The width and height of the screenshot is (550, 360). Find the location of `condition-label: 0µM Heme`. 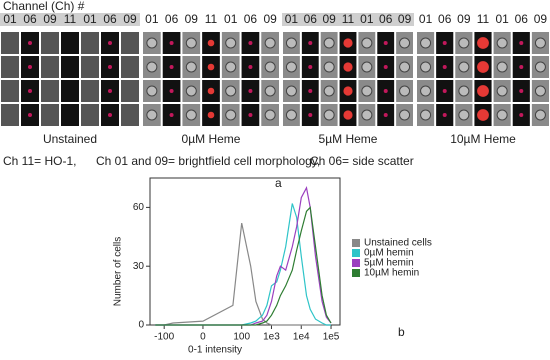

condition-label: 0µM Heme is located at coordinates (211, 139).